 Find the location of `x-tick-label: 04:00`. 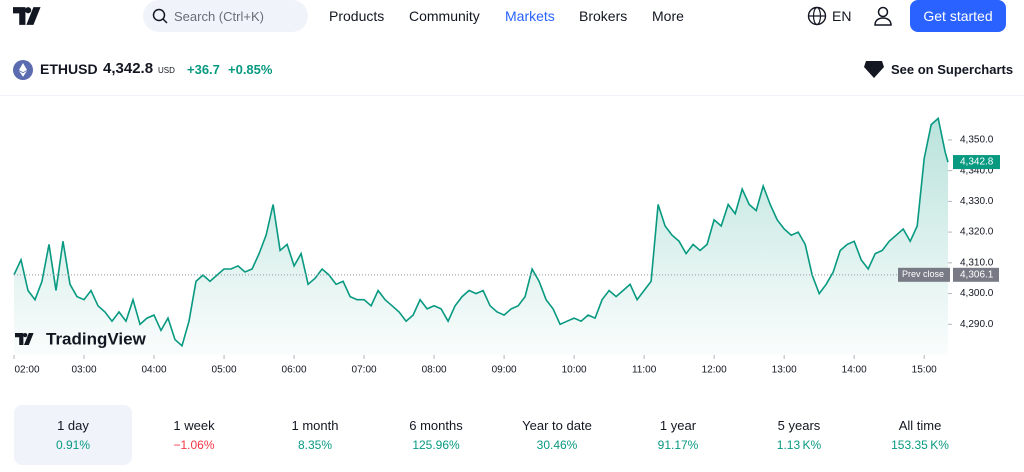

x-tick-label: 04:00 is located at coordinates (154, 370).